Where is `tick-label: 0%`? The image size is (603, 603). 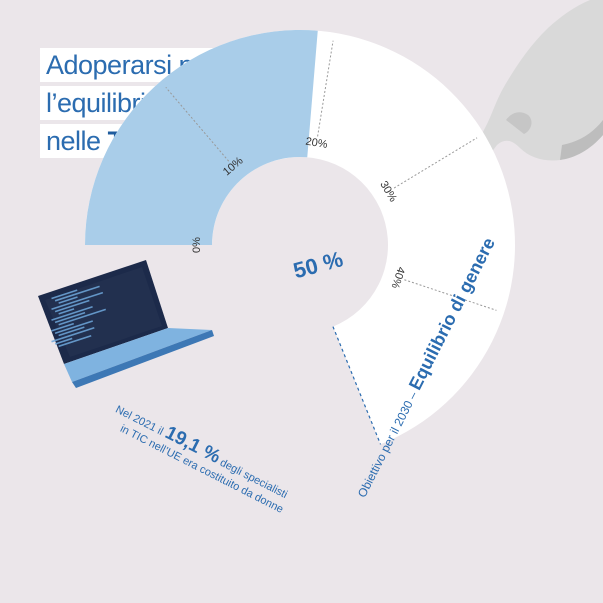
tick-label: 0% is located at coordinates (197, 245).